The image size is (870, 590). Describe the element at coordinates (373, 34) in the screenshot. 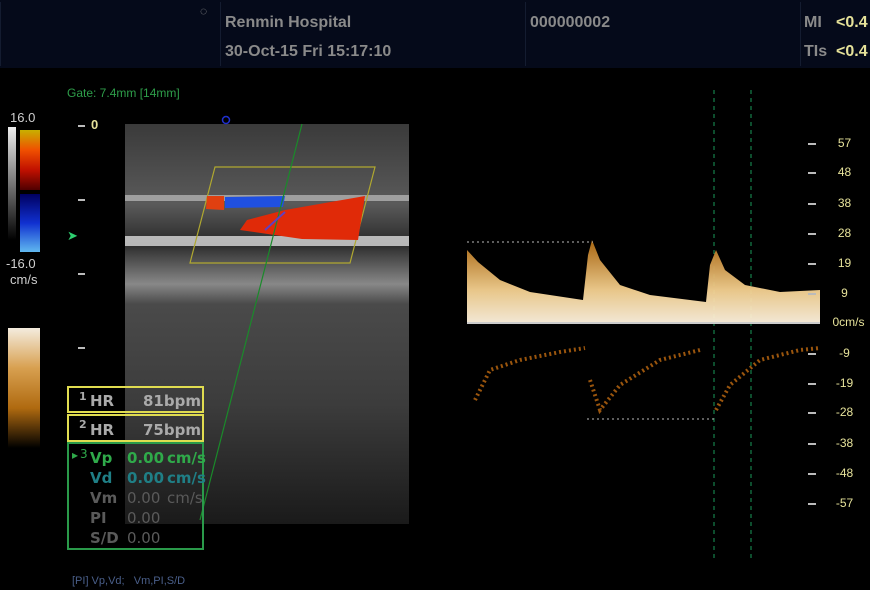

I see `header-cell-hospital: Renmin Hospital 30-Oct-15 Fri 15:17:10` at that location.